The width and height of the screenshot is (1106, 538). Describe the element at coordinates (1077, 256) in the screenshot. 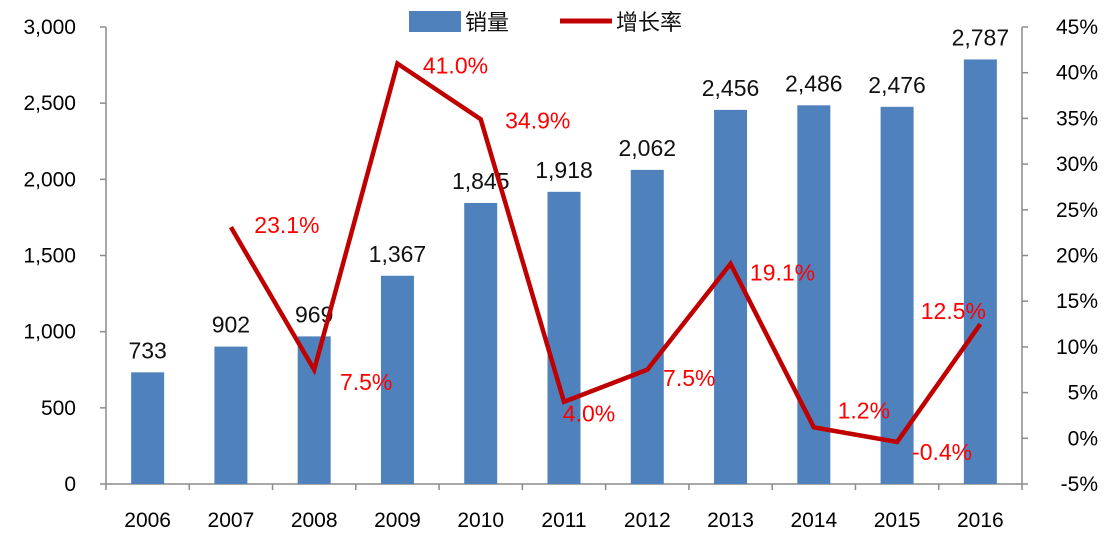

I see `right-tick-label: 20%` at that location.